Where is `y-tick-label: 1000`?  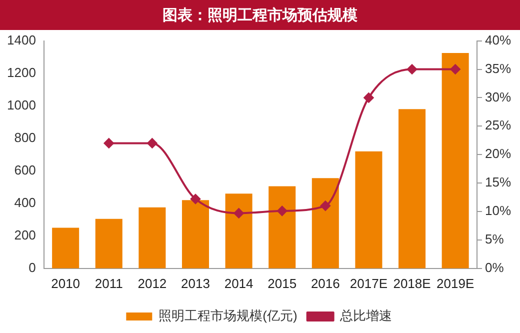 y-tick-label: 1000 is located at coordinates (21, 104).